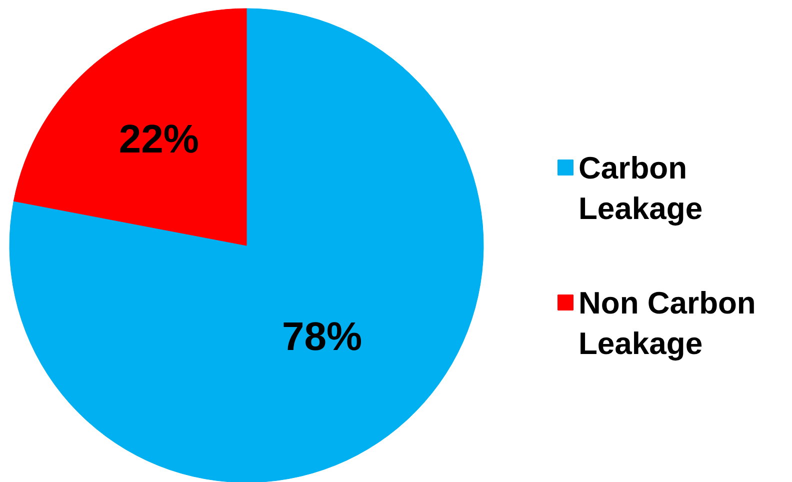 This screenshot has height=482, width=792. Describe the element at coordinates (158, 140) in the screenshot. I see `data-label: 22%` at that location.